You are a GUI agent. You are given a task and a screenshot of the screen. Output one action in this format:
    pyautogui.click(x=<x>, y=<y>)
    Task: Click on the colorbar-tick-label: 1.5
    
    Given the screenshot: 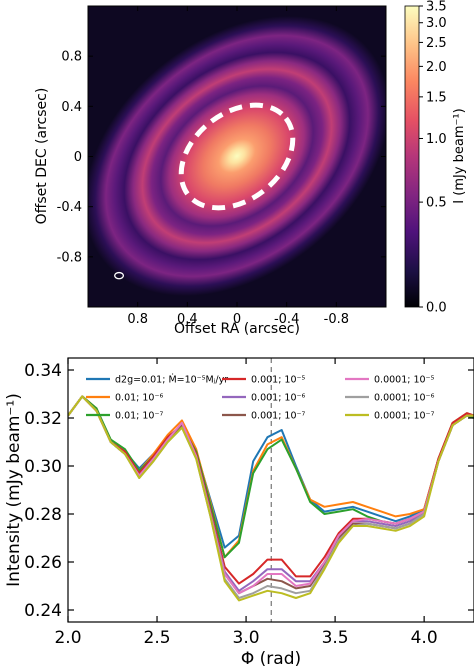 What is the action you would take?
    pyautogui.click(x=436, y=97)
    